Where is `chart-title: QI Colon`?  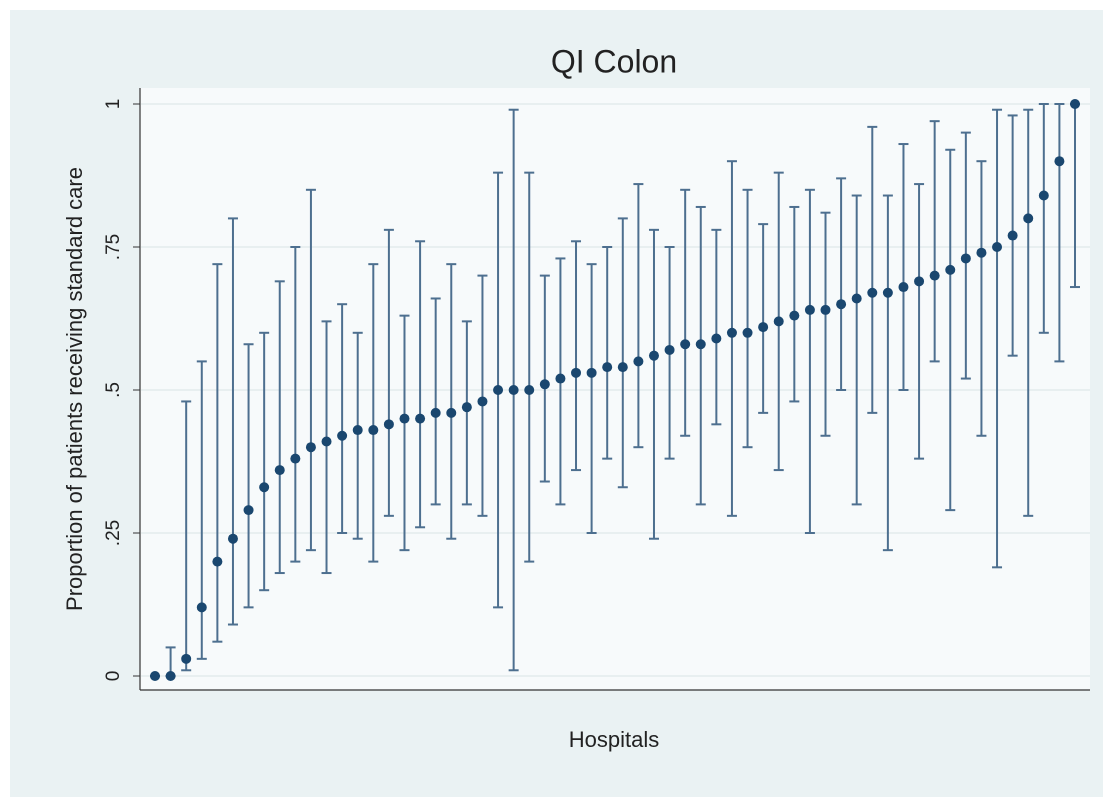 chart-title: QI Colon is located at coordinates (614, 61).